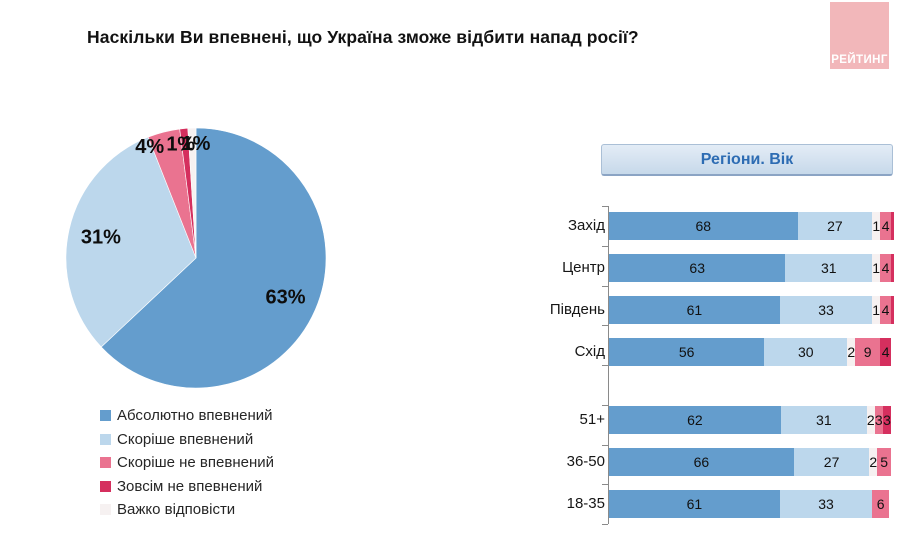 This screenshot has width=900, height=546. I want to click on bar-row-18-35: 61 33 6, so click(749, 504).